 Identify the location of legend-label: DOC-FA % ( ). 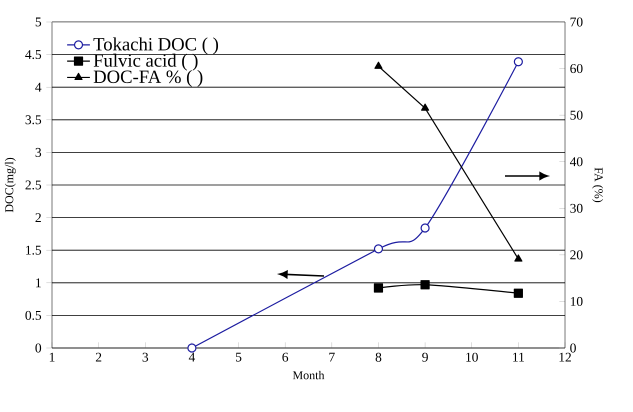
(148, 78).